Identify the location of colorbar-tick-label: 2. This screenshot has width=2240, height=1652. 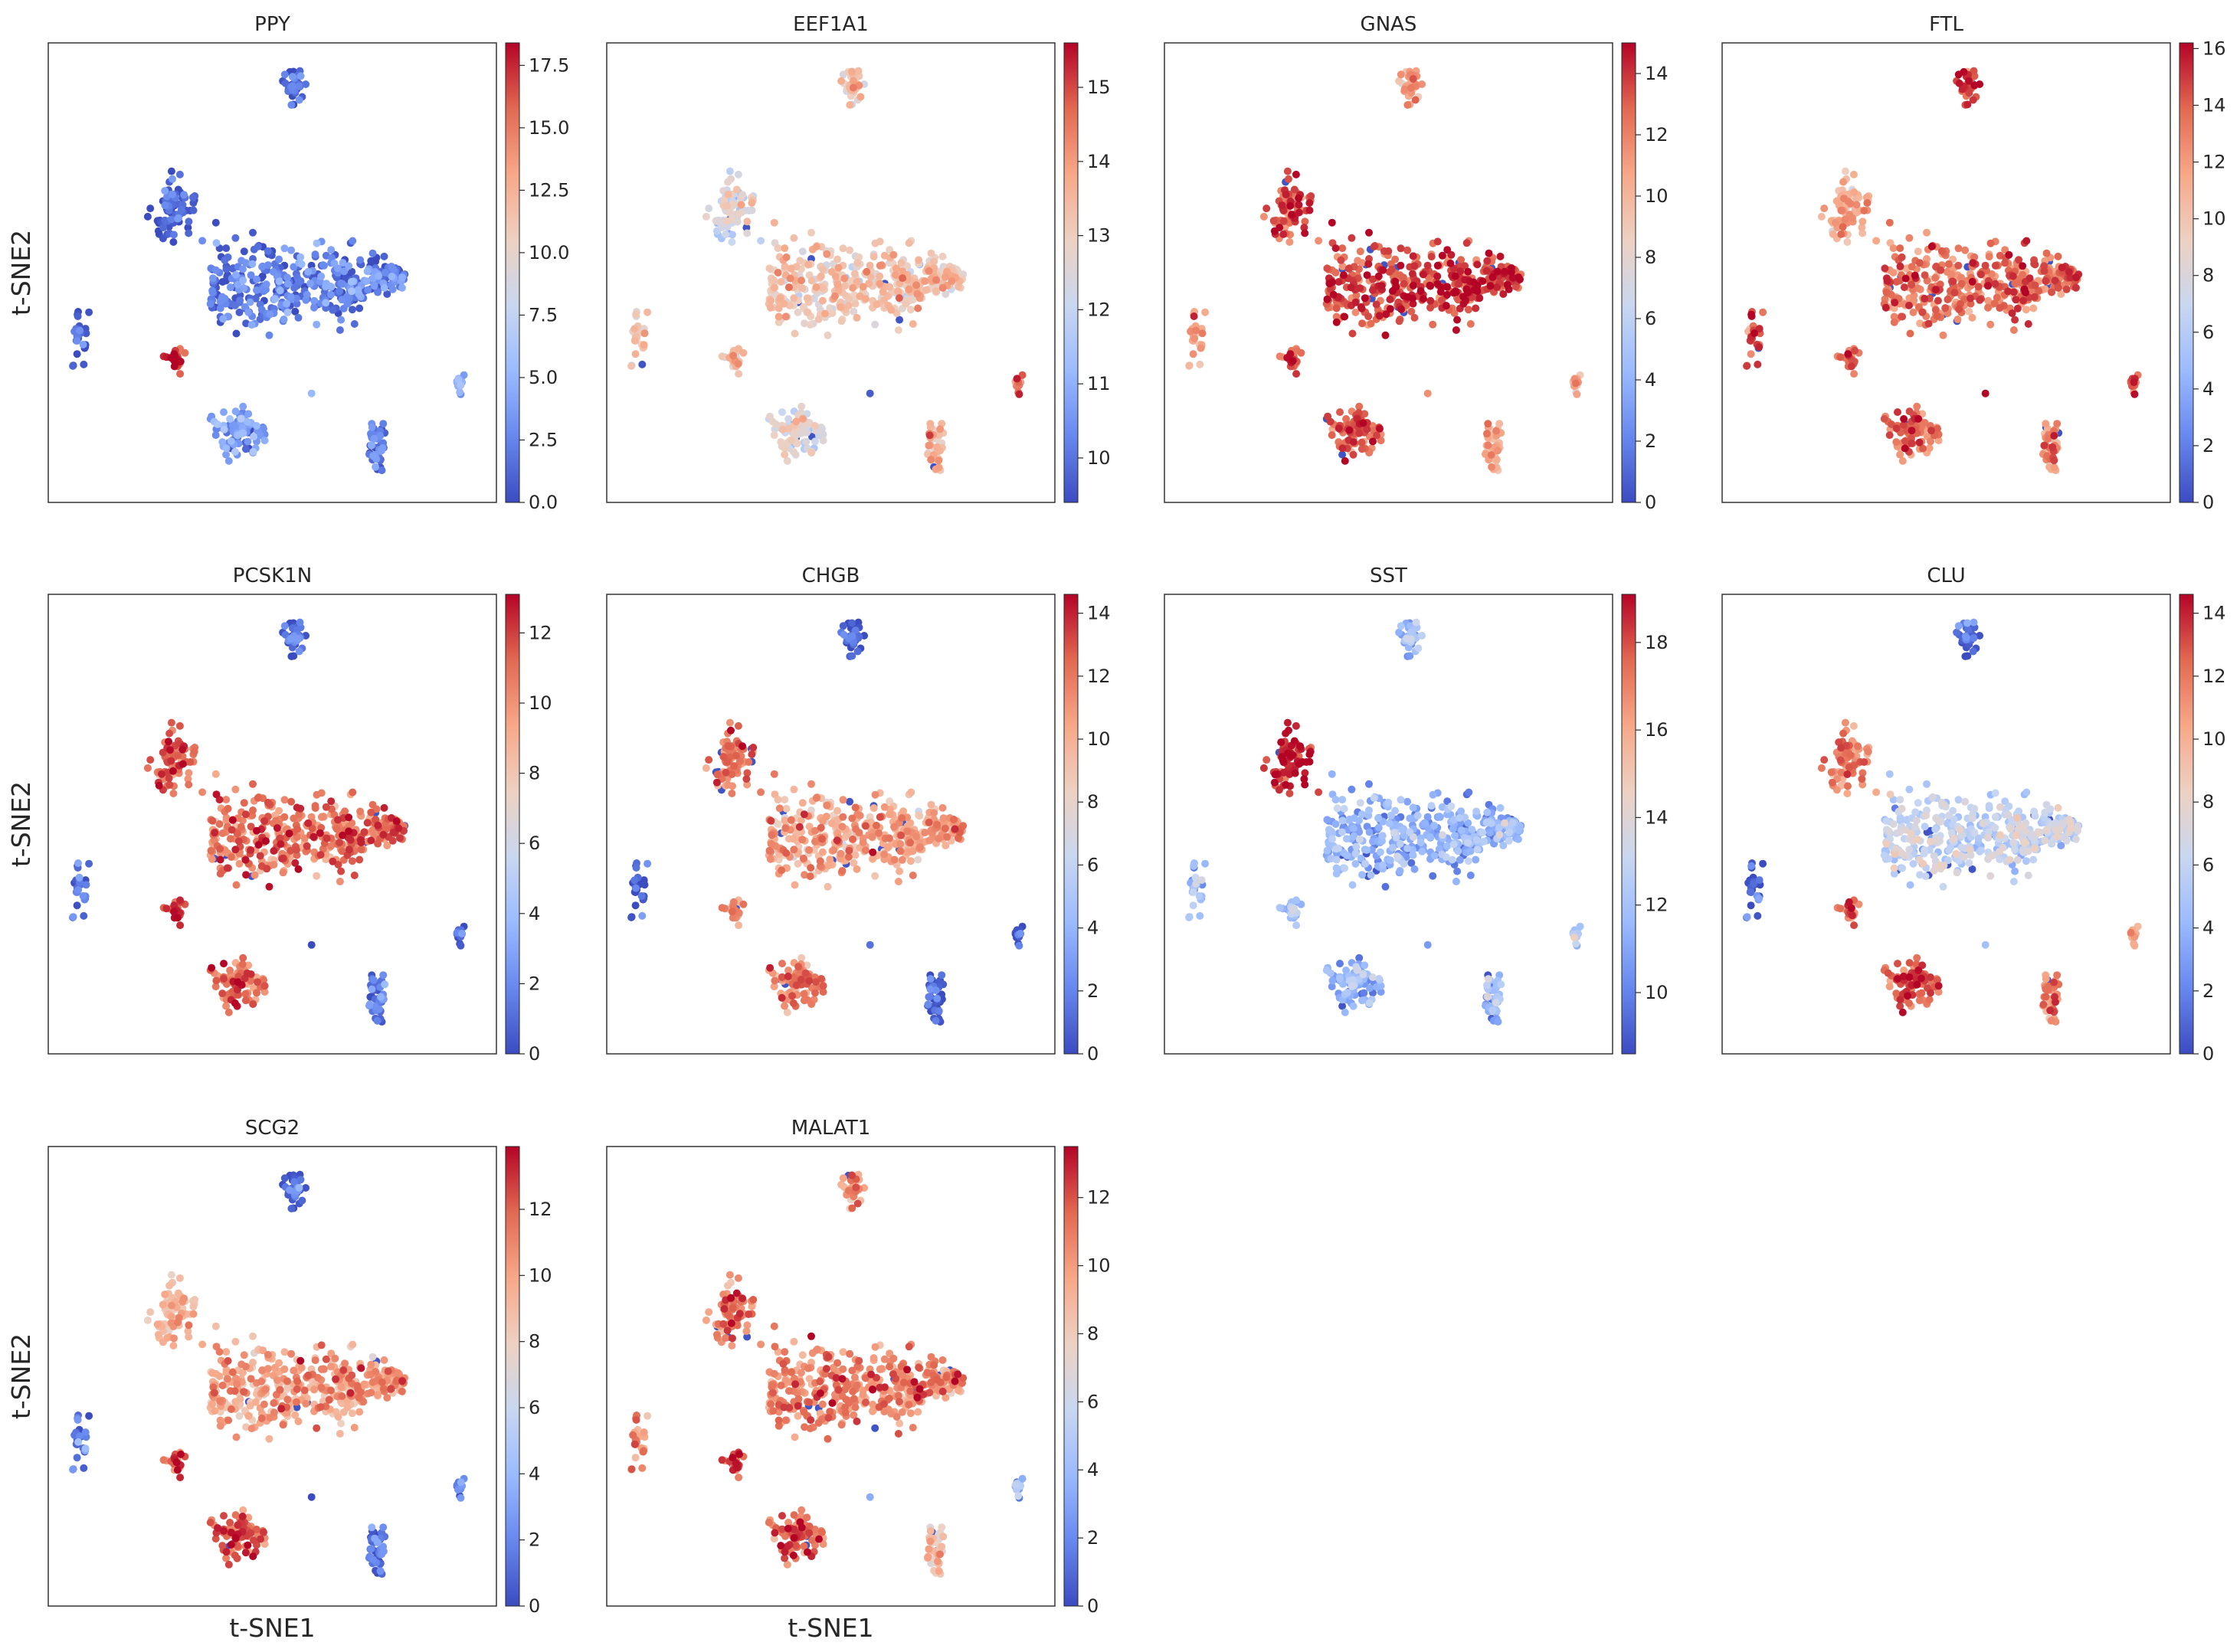
(1650, 441).